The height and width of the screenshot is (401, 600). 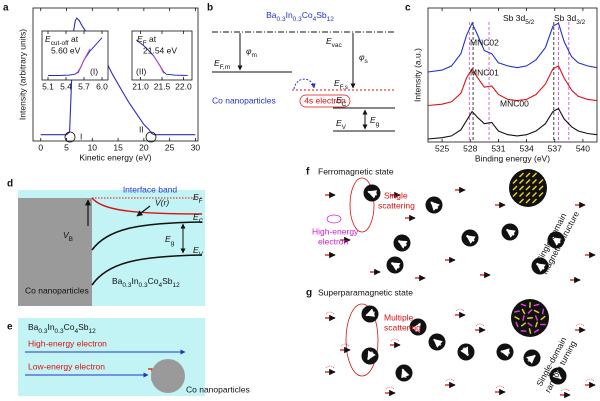 What do you see at coordinates (74, 39) in the screenshot?
I see `label-rest: at` at bounding box center [74, 39].